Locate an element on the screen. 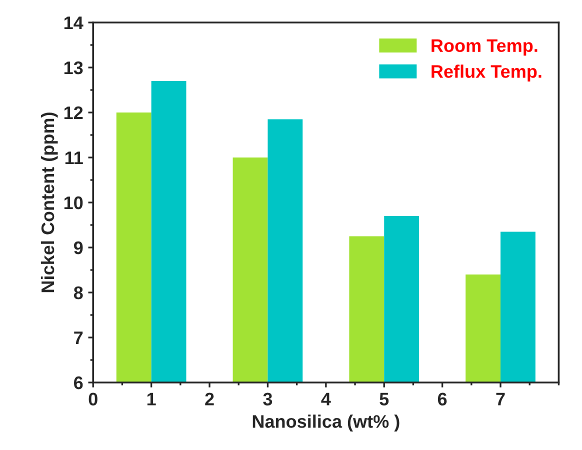 This screenshot has height=450, width=582. x-tick-label: 0 is located at coordinates (93, 399).